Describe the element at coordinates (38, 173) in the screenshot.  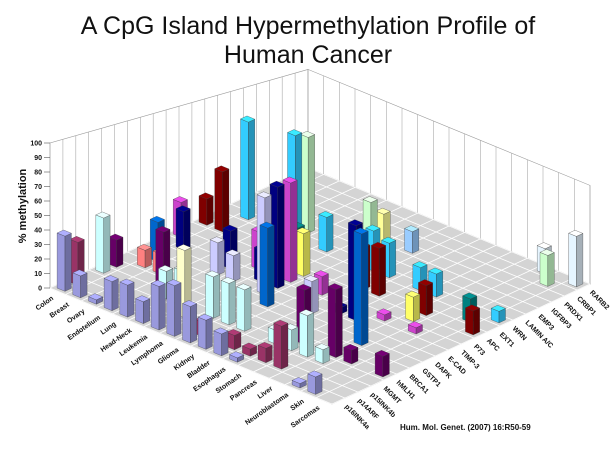
I see `y-tick-label: 80` at that location.